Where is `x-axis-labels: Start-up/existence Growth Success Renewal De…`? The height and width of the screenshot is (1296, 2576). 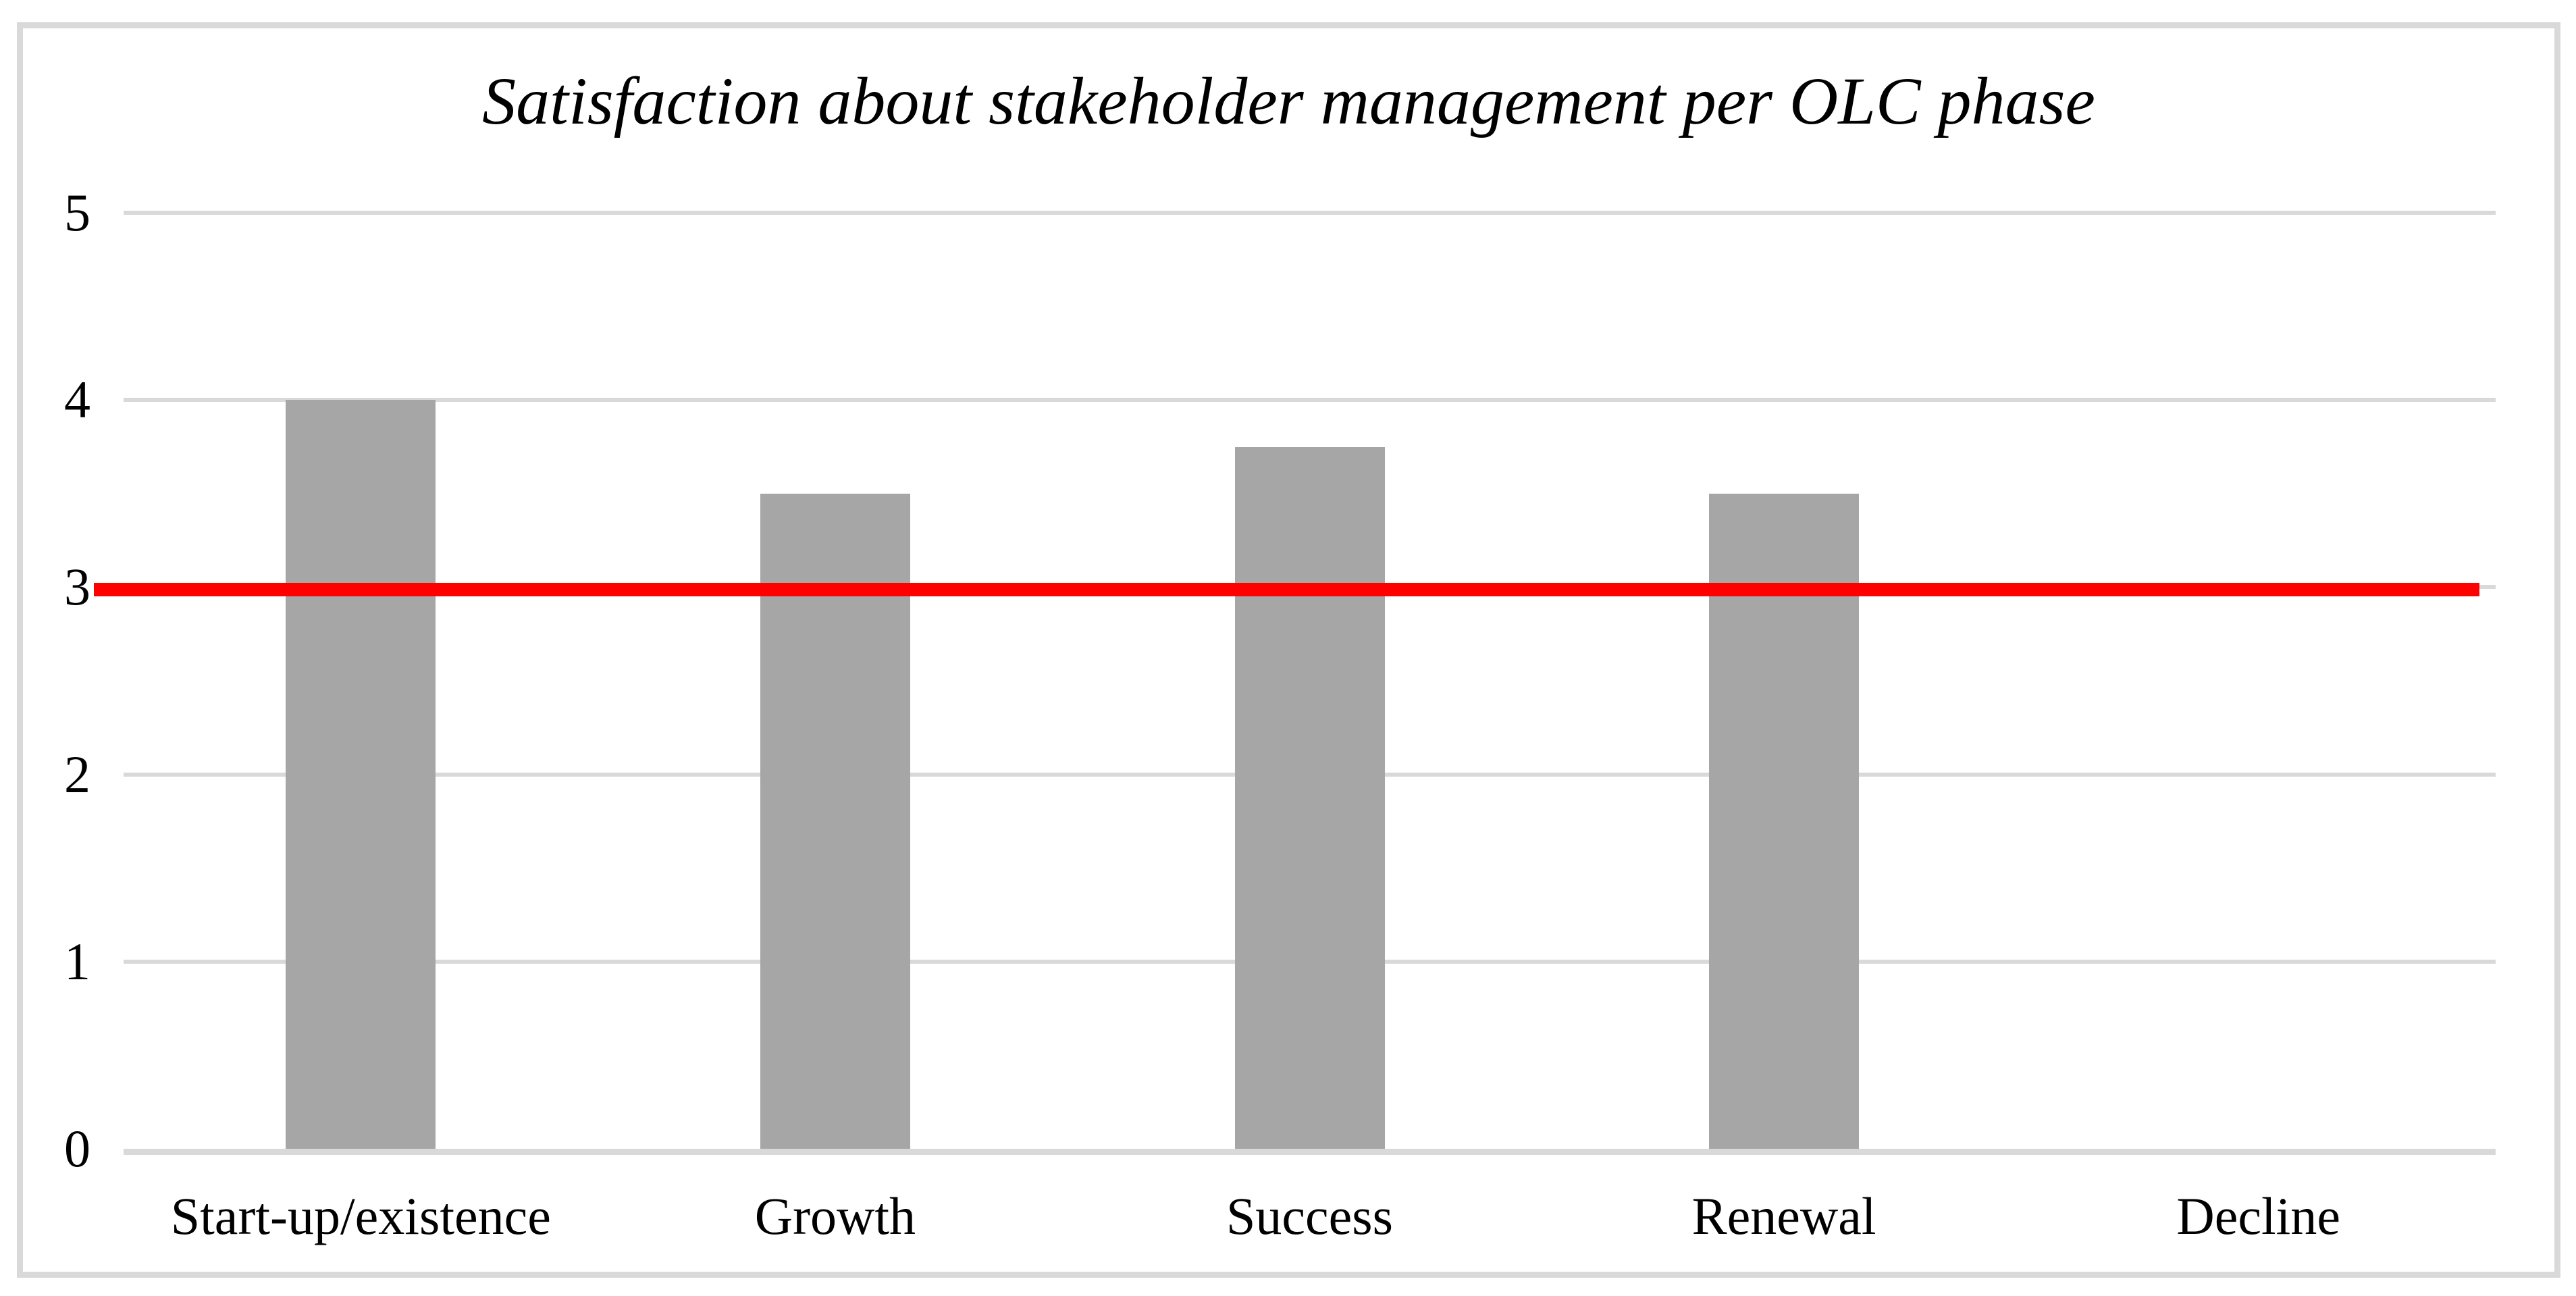 x-axis-labels: Start-up/existence Growth Success Renewal De… is located at coordinates (1310, 1212).